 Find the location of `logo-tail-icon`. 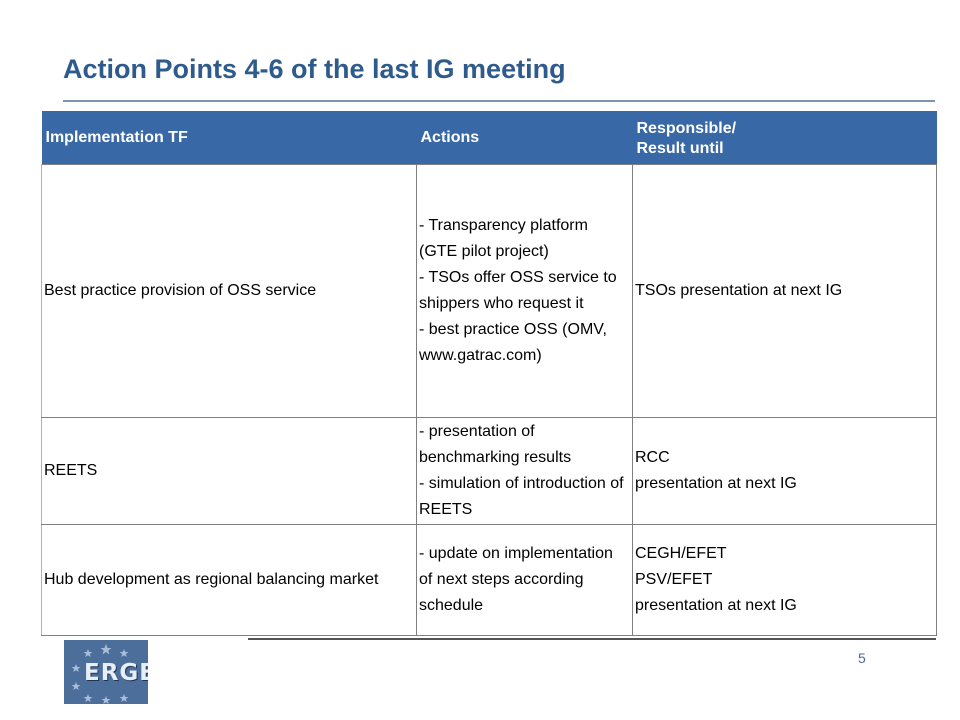

logo-tail-icon is located at coordinates (167, 674).